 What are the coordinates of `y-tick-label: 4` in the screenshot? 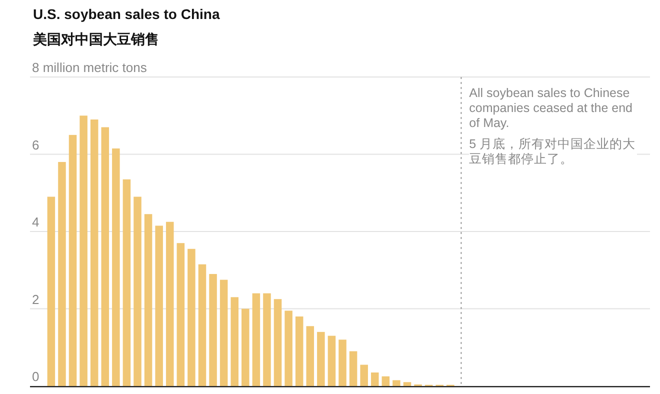 It's located at (36, 222).